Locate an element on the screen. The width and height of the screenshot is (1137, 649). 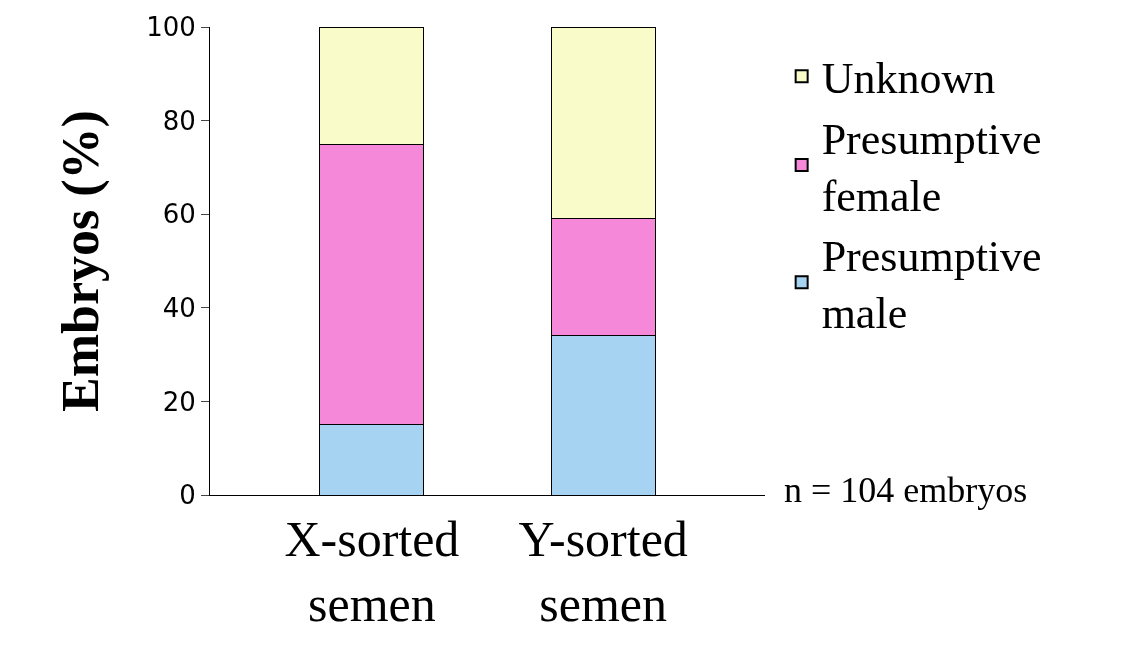
y-tick-label: 60 is located at coordinates (179, 214).